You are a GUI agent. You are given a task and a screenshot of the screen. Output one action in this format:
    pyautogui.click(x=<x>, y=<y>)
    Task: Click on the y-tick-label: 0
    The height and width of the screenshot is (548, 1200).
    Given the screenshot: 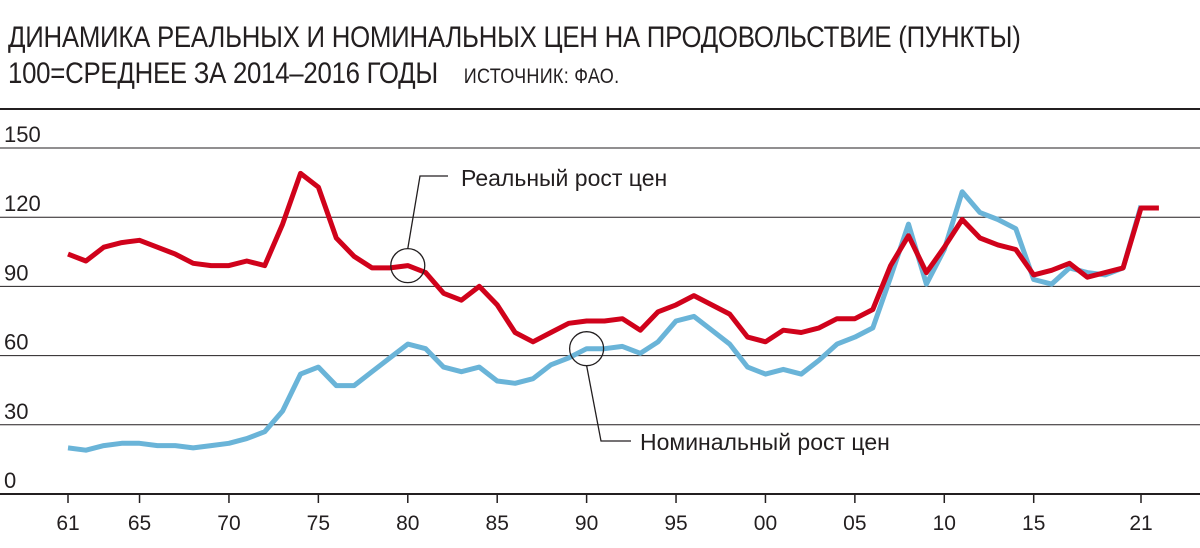 What is the action you would take?
    pyautogui.click(x=10, y=480)
    